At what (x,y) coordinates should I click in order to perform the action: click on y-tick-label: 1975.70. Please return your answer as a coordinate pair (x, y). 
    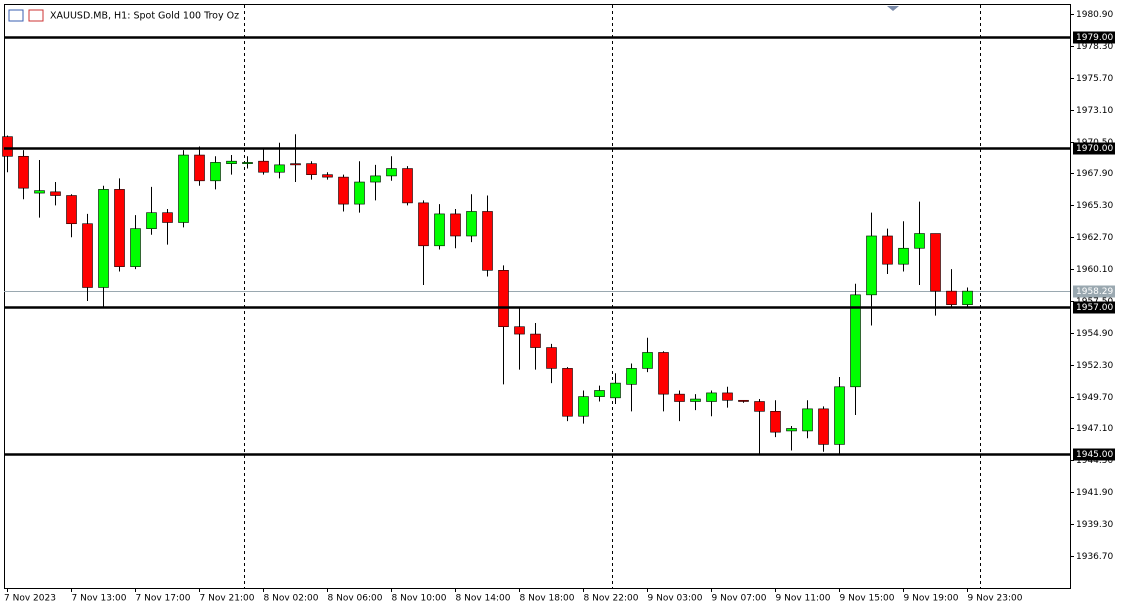
    Looking at the image, I should click on (1094, 79).